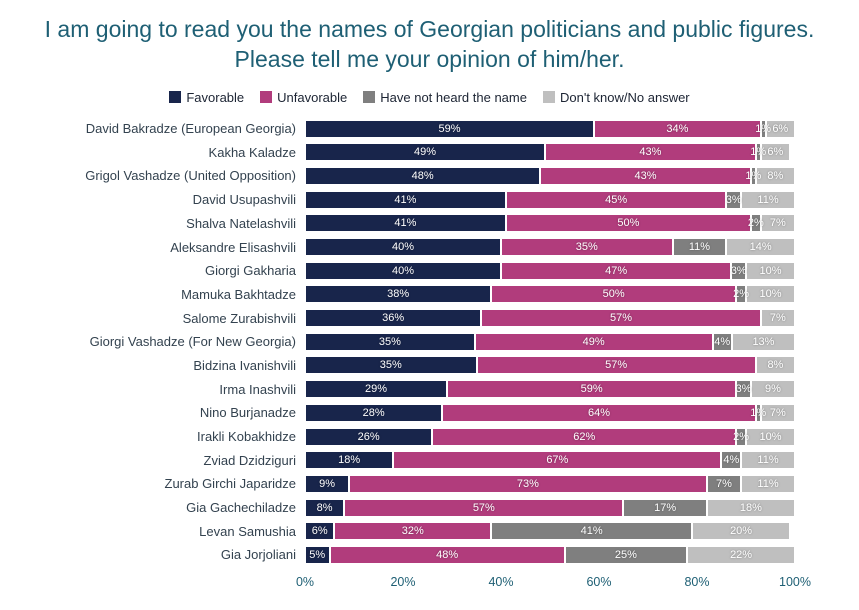 The width and height of the screenshot is (859, 610). I want to click on x-axis-tick: 60%, so click(599, 581).